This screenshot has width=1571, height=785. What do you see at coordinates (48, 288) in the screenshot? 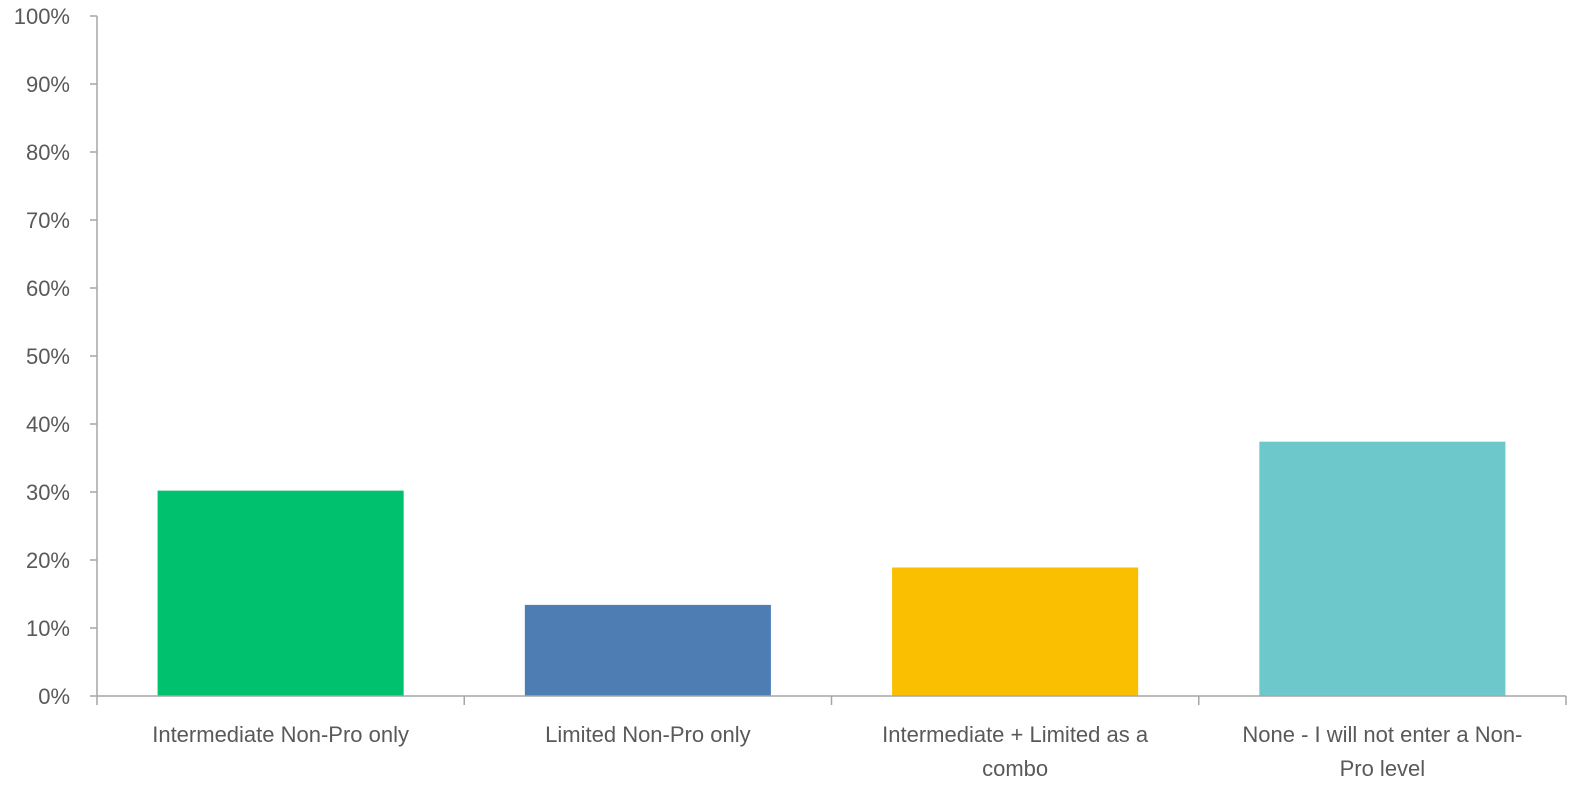
I see `y-tick-label: 60%` at bounding box center [48, 288].